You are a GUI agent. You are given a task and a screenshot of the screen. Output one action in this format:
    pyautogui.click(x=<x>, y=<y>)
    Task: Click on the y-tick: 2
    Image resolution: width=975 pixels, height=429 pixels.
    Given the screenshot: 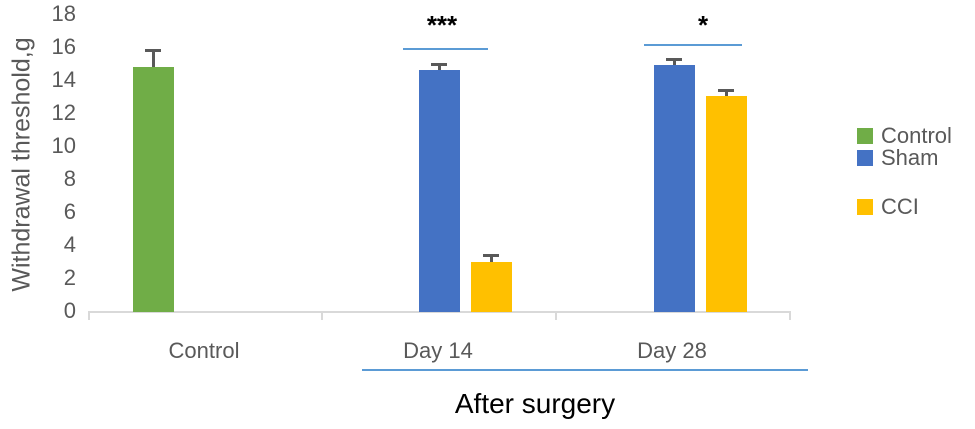 What is the action you would take?
    pyautogui.click(x=69, y=277)
    